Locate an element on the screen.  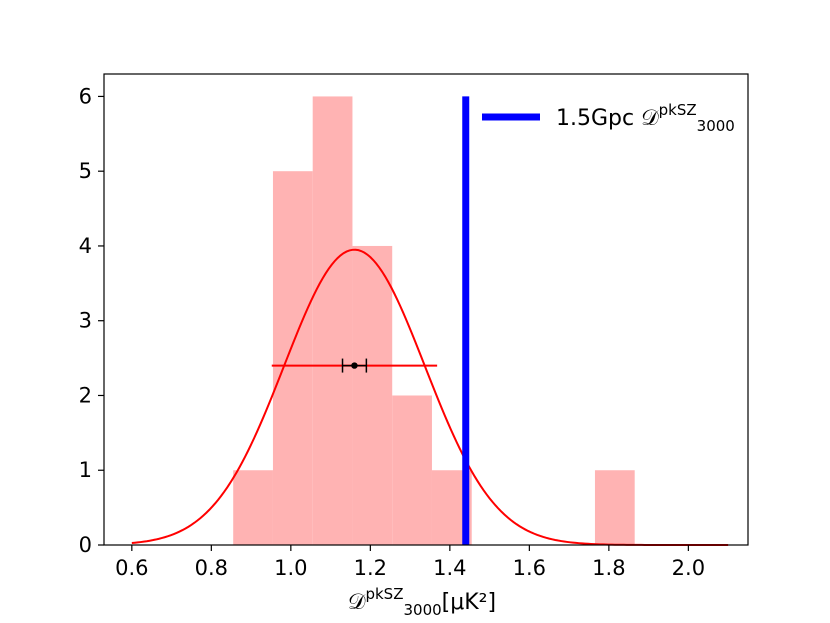
legend-label: 1.5Gpc 𝒟pkSZ3000 is located at coordinates (645, 118).